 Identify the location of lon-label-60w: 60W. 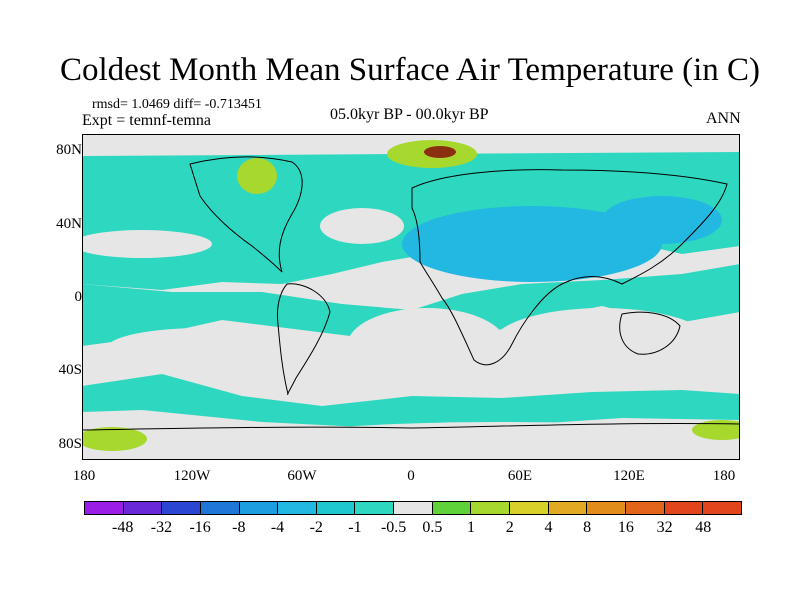
(302, 476).